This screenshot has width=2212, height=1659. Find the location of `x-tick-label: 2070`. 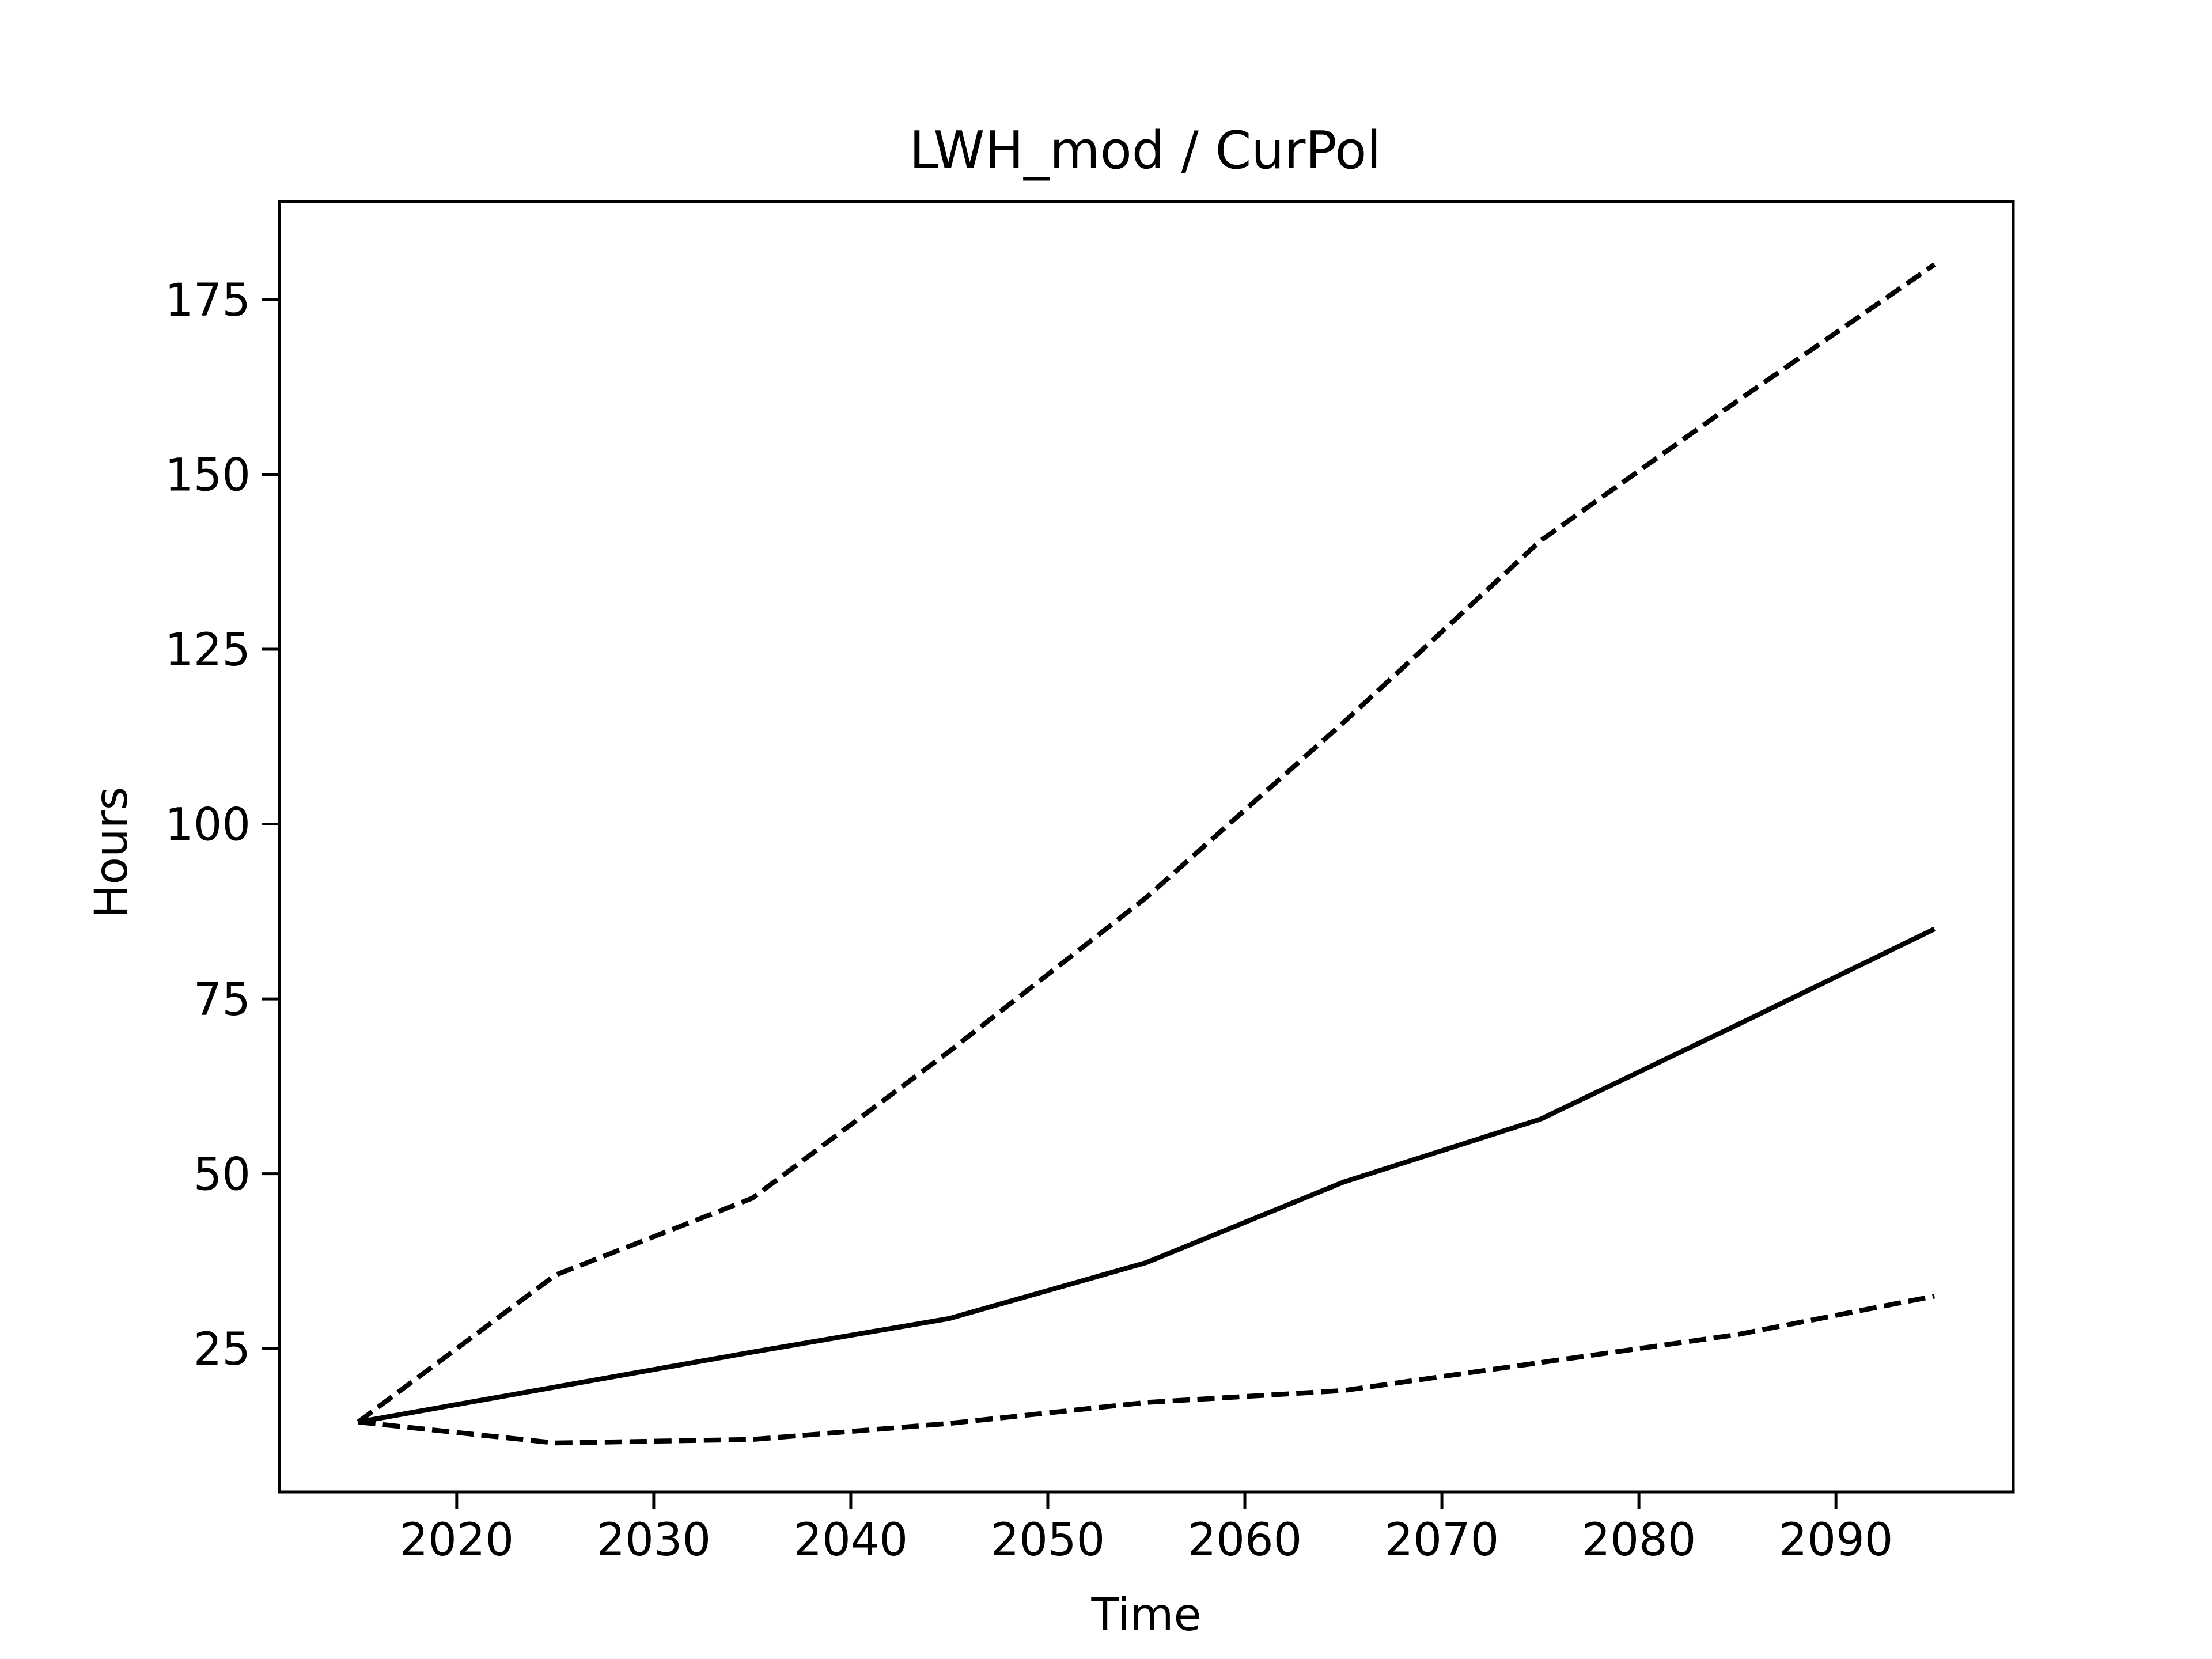

x-tick-label: 2070 is located at coordinates (1442, 1540).